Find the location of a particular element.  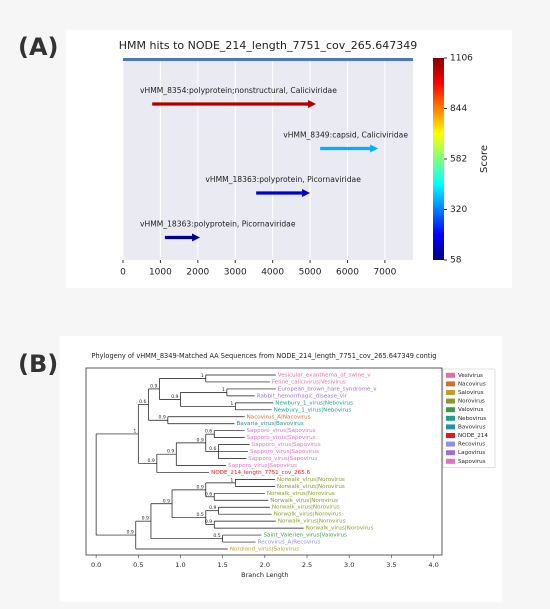

leaf-label: Recovirus_A|Recovirus is located at coordinates (289, 543).